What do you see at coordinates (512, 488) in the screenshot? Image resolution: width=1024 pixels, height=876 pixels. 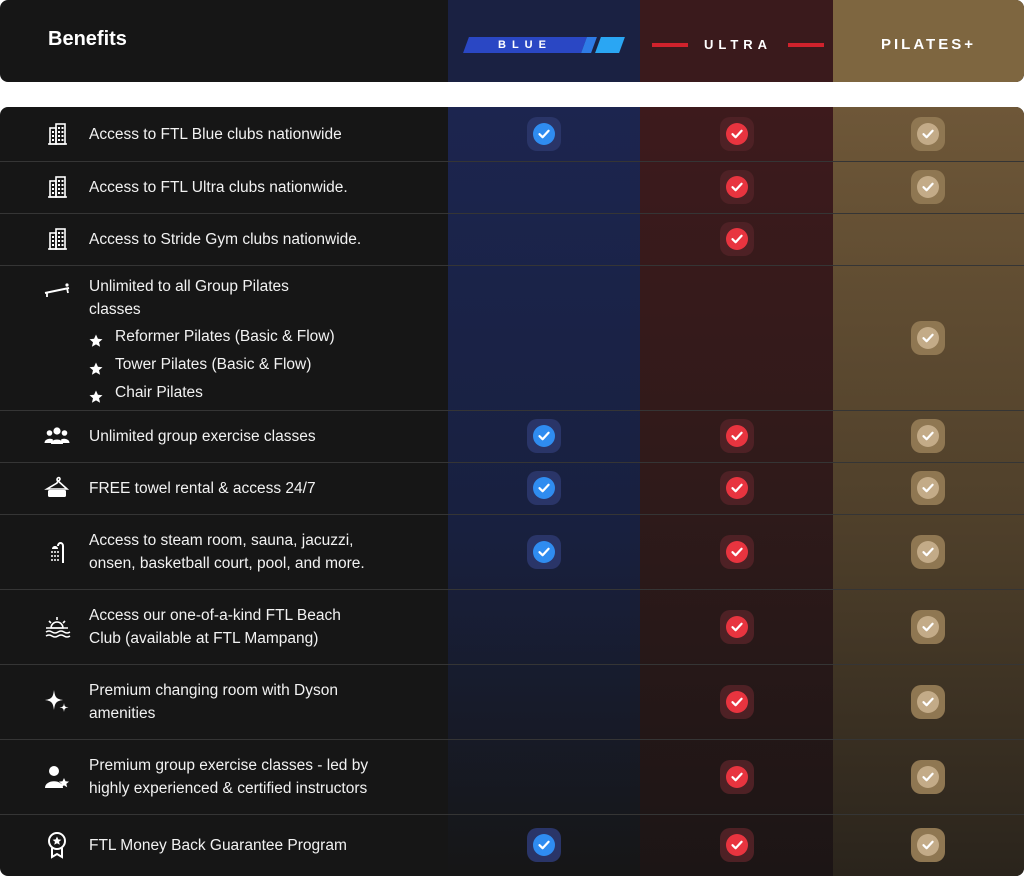 I see `benefit-row: FREE towel rental & access 24/7` at bounding box center [512, 488].